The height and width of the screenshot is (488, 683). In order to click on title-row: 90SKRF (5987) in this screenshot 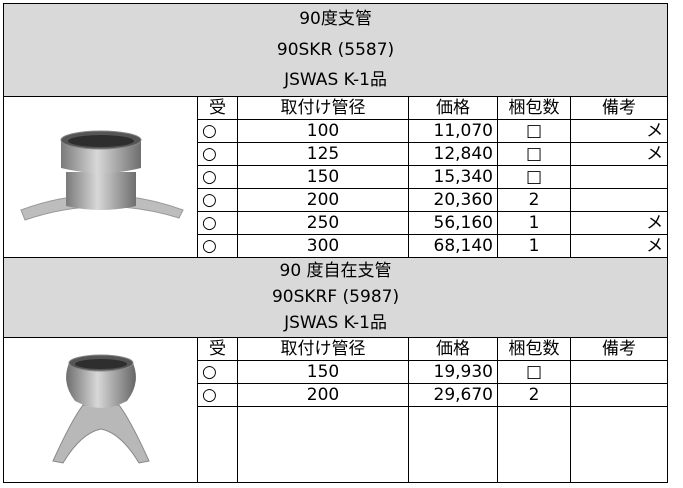, I will do `click(335, 297)`.